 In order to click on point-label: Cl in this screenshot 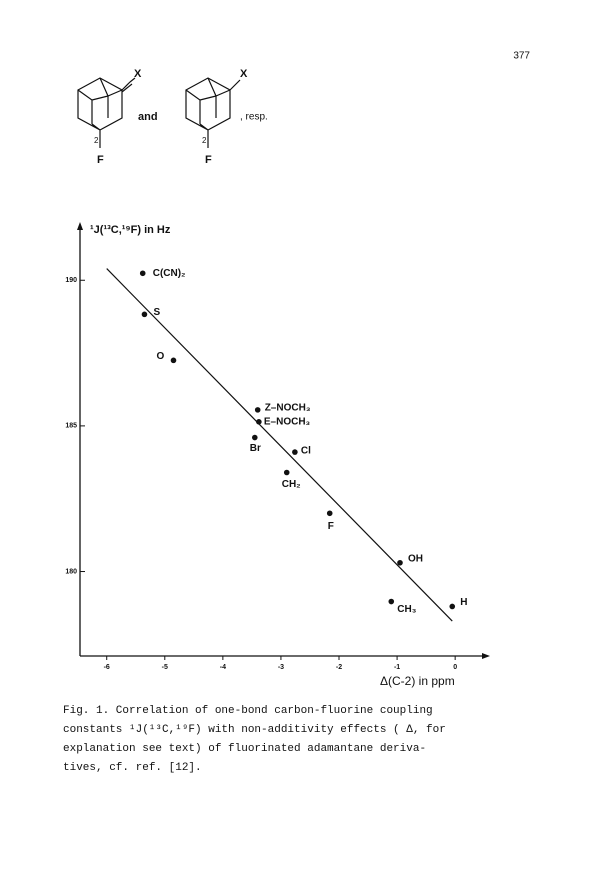, I will do `click(306, 451)`.